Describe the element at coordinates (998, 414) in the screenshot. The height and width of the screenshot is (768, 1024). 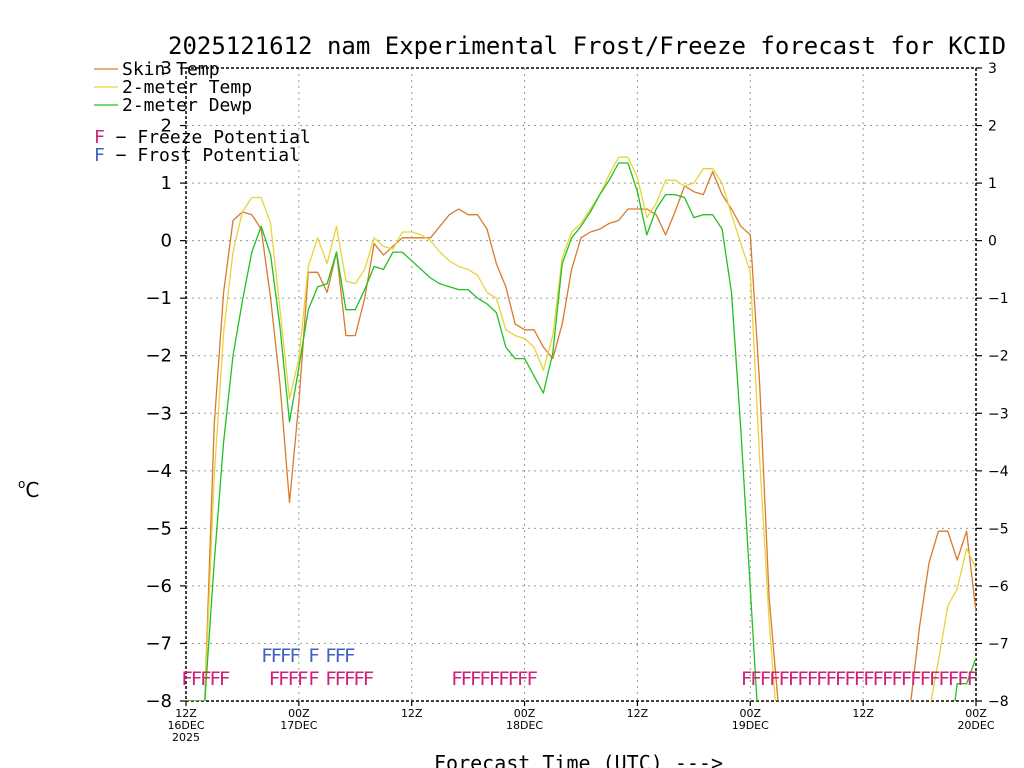
I see `y-tick-label-right: −3` at that location.